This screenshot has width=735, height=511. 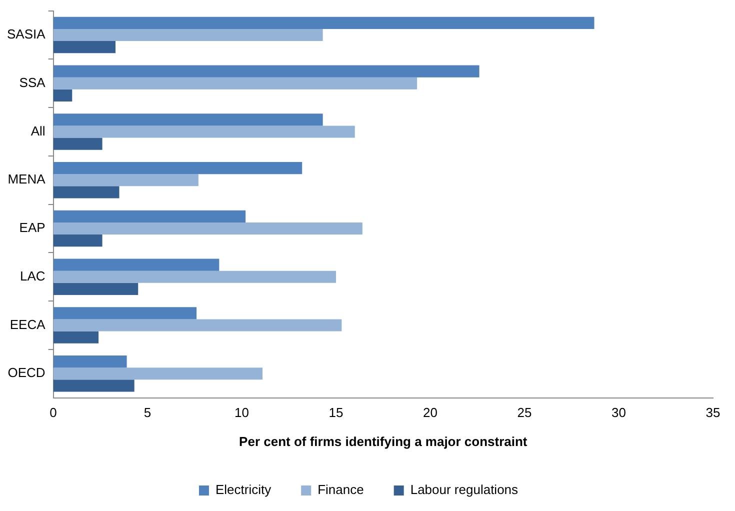 What do you see at coordinates (32, 228) in the screenshot?
I see `y-tick-label: EAP` at bounding box center [32, 228].